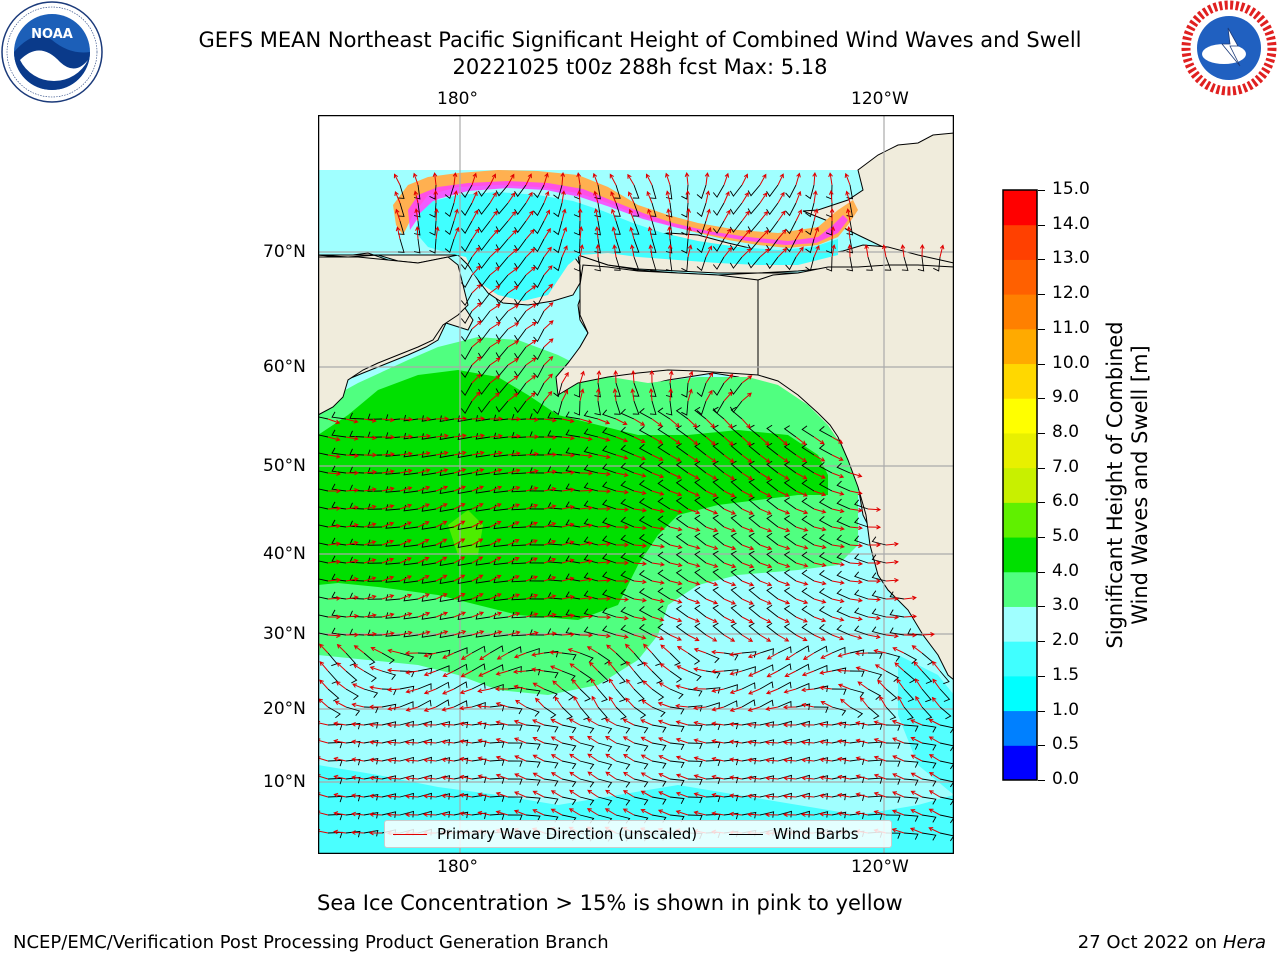 Image resolution: width=1280 pixels, height=960 pixels. What do you see at coordinates (1066, 640) in the screenshot?
I see `colorbar-tick-label: 2.0` at bounding box center [1066, 640].